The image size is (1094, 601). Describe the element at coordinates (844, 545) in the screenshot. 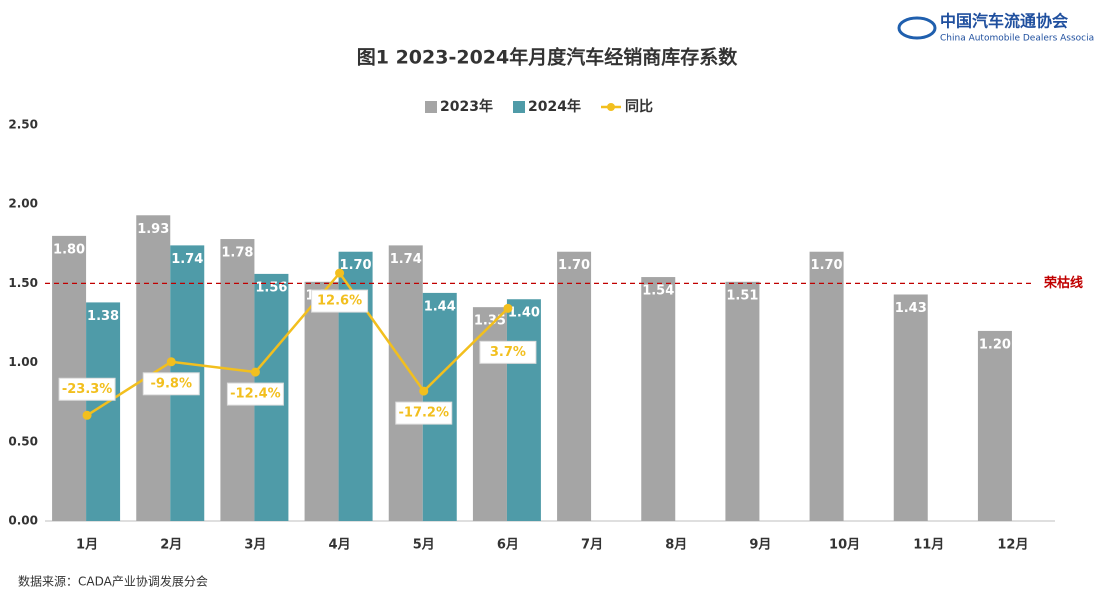

I see `x-tick-label: 10月` at that location.